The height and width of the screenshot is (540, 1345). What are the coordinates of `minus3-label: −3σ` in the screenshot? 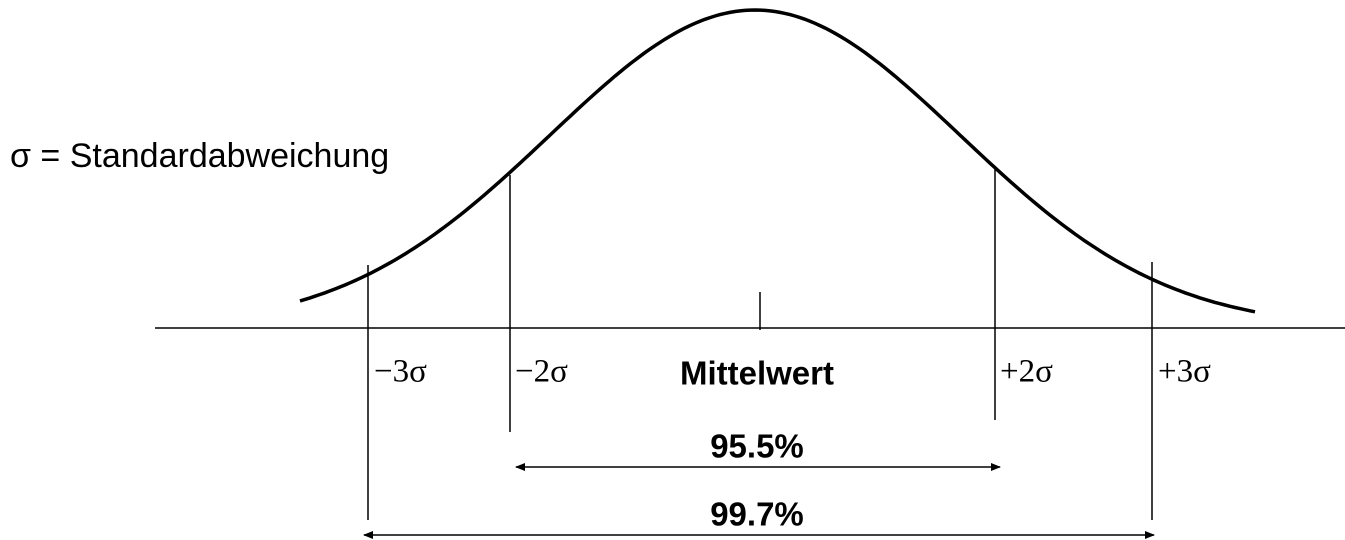 It's located at (400, 372).